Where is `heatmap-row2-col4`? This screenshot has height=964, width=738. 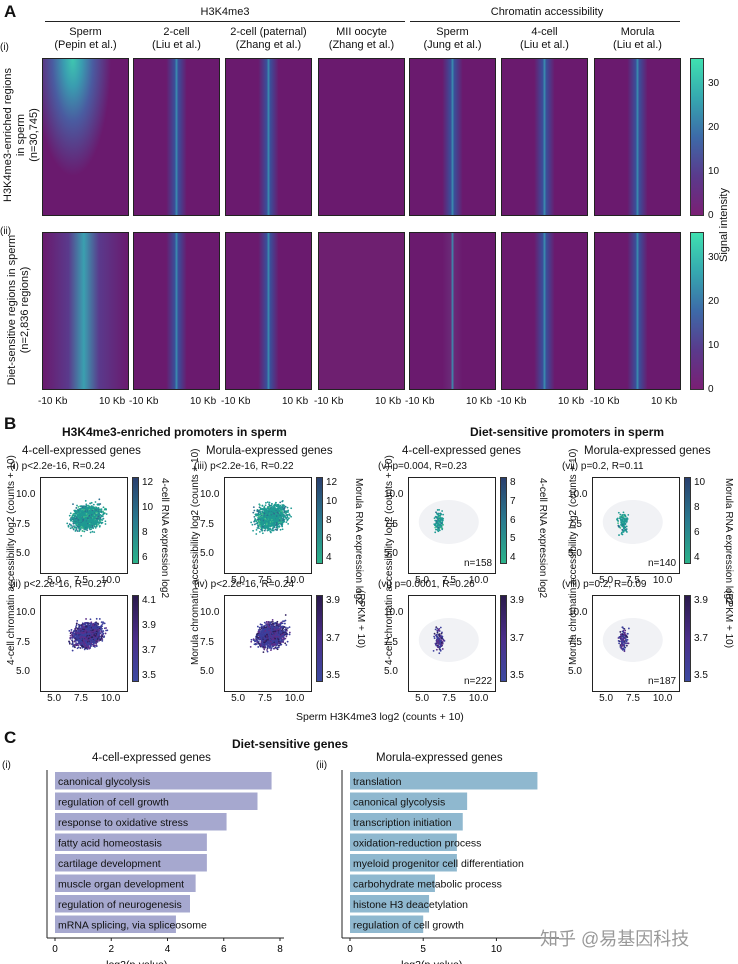
heatmap-row2-col4 is located at coordinates (361, 311).